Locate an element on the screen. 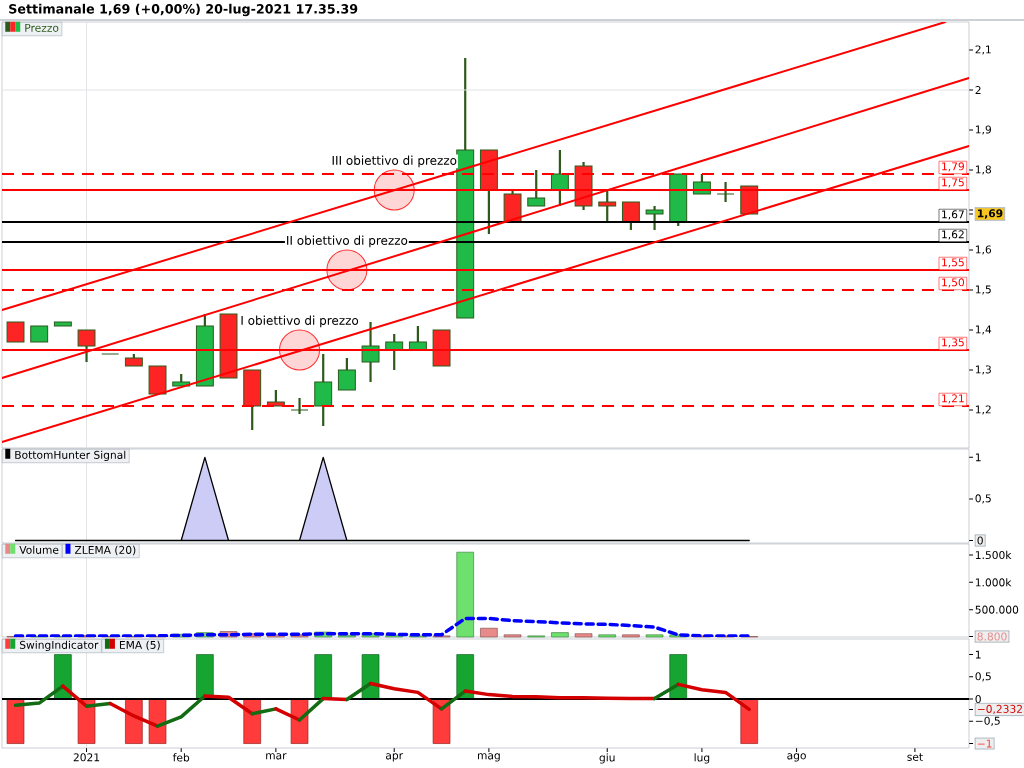 The height and width of the screenshot is (768, 1024). y-tick-label: 1.000k is located at coordinates (993, 582).